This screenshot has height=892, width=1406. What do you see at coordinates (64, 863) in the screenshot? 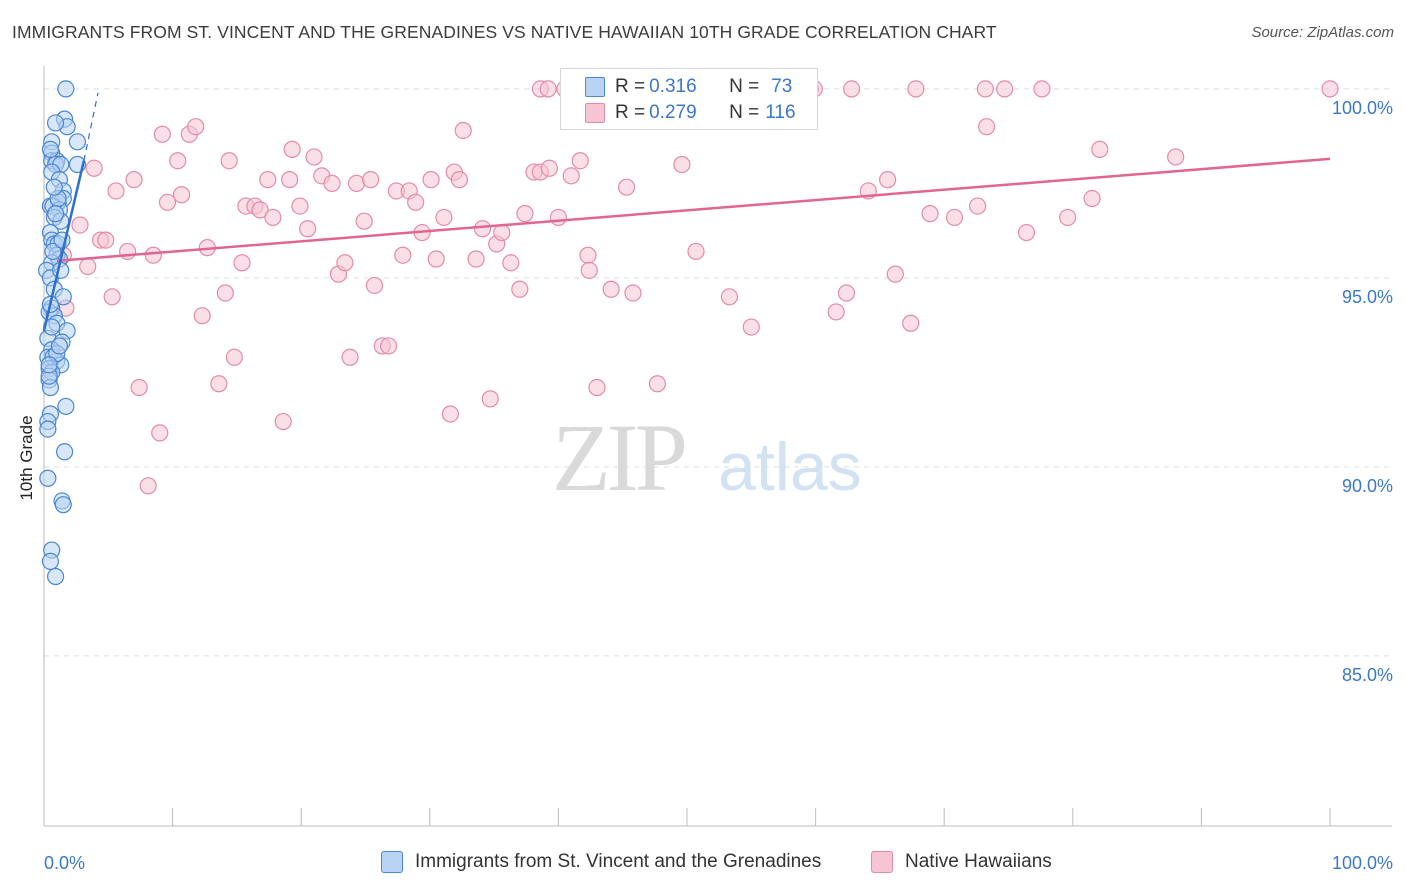
I see `x-tick-label: 0.0%` at bounding box center [64, 863].